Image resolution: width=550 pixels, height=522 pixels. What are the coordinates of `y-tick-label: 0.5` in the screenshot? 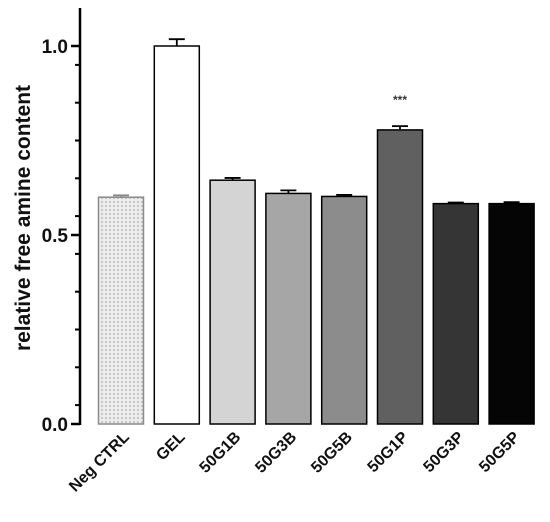 It's located at (55, 236).